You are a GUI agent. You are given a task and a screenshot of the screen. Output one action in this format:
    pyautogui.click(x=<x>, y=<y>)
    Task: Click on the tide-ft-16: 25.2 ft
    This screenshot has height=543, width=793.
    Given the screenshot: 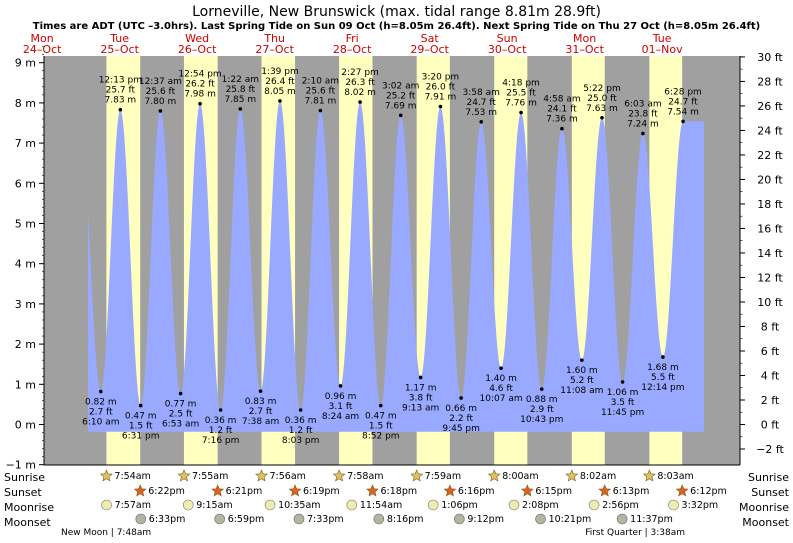 What is the action you would take?
    pyautogui.click(x=401, y=96)
    